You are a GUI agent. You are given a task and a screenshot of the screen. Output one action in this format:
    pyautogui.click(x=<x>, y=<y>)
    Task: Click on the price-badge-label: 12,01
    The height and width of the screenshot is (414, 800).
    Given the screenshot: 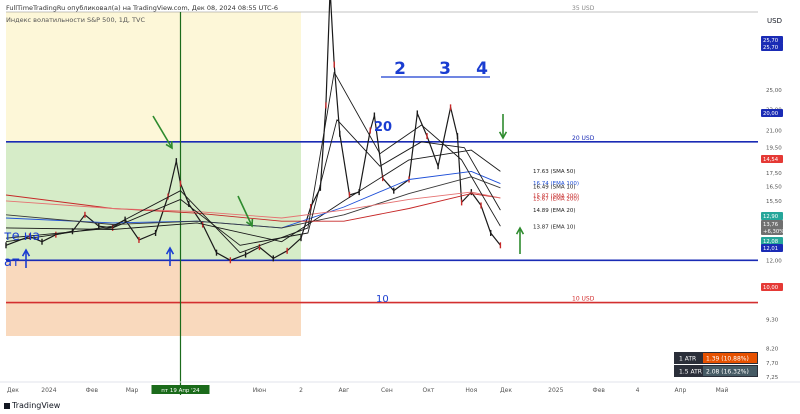 What is the action you would take?
    pyautogui.click(x=770, y=249)
    